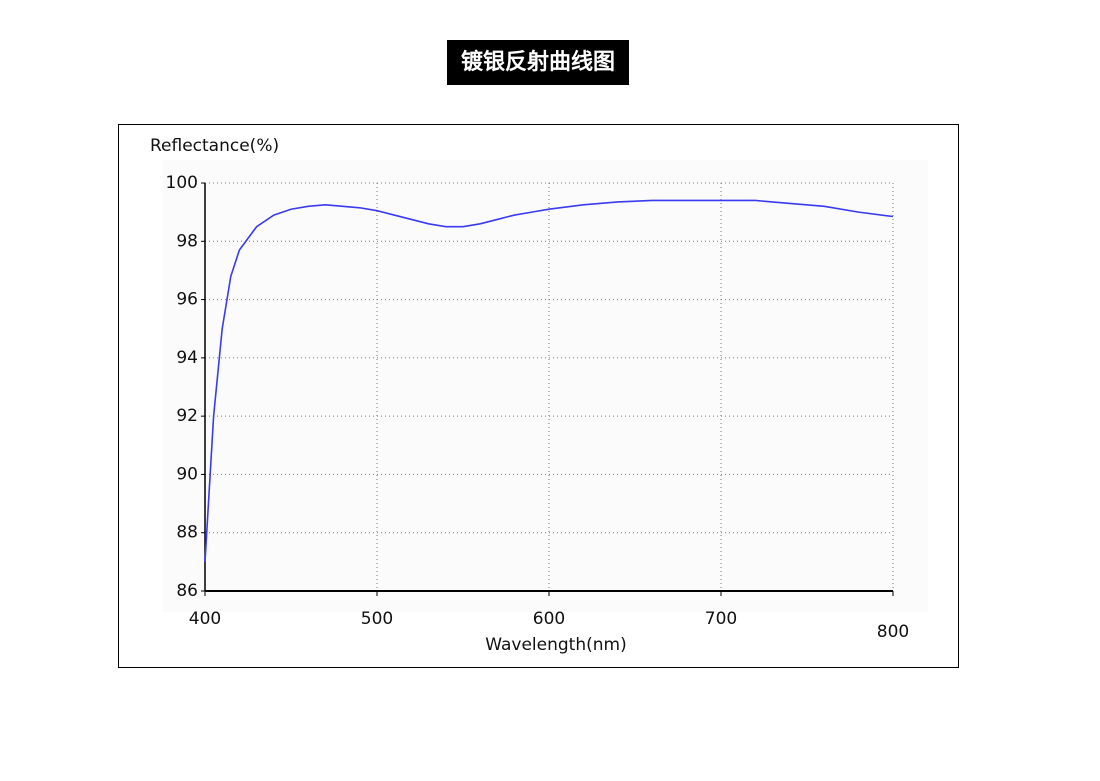  I want to click on chart-title: 镀银反射曲线图, so click(538, 62).